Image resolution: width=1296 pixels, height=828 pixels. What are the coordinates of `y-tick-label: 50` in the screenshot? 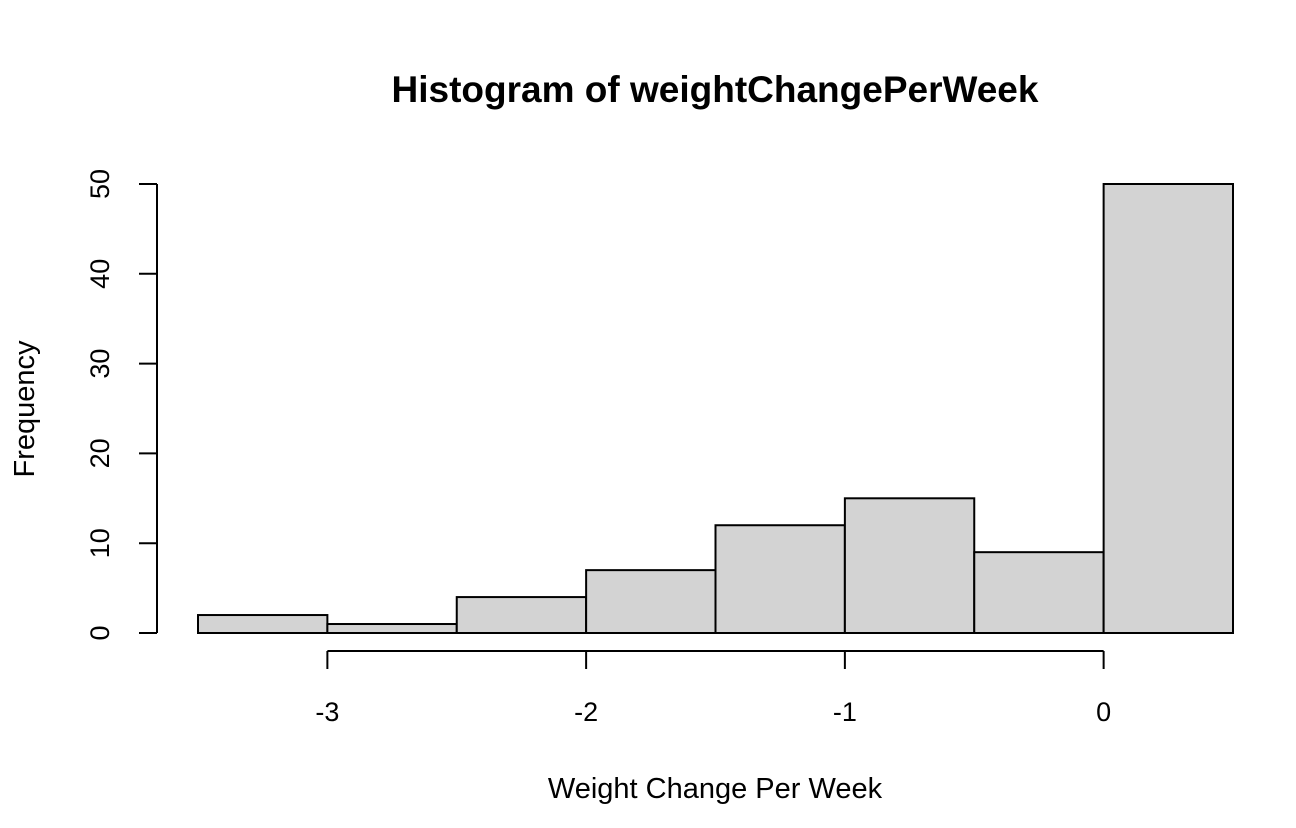 It's located at (100, 184).